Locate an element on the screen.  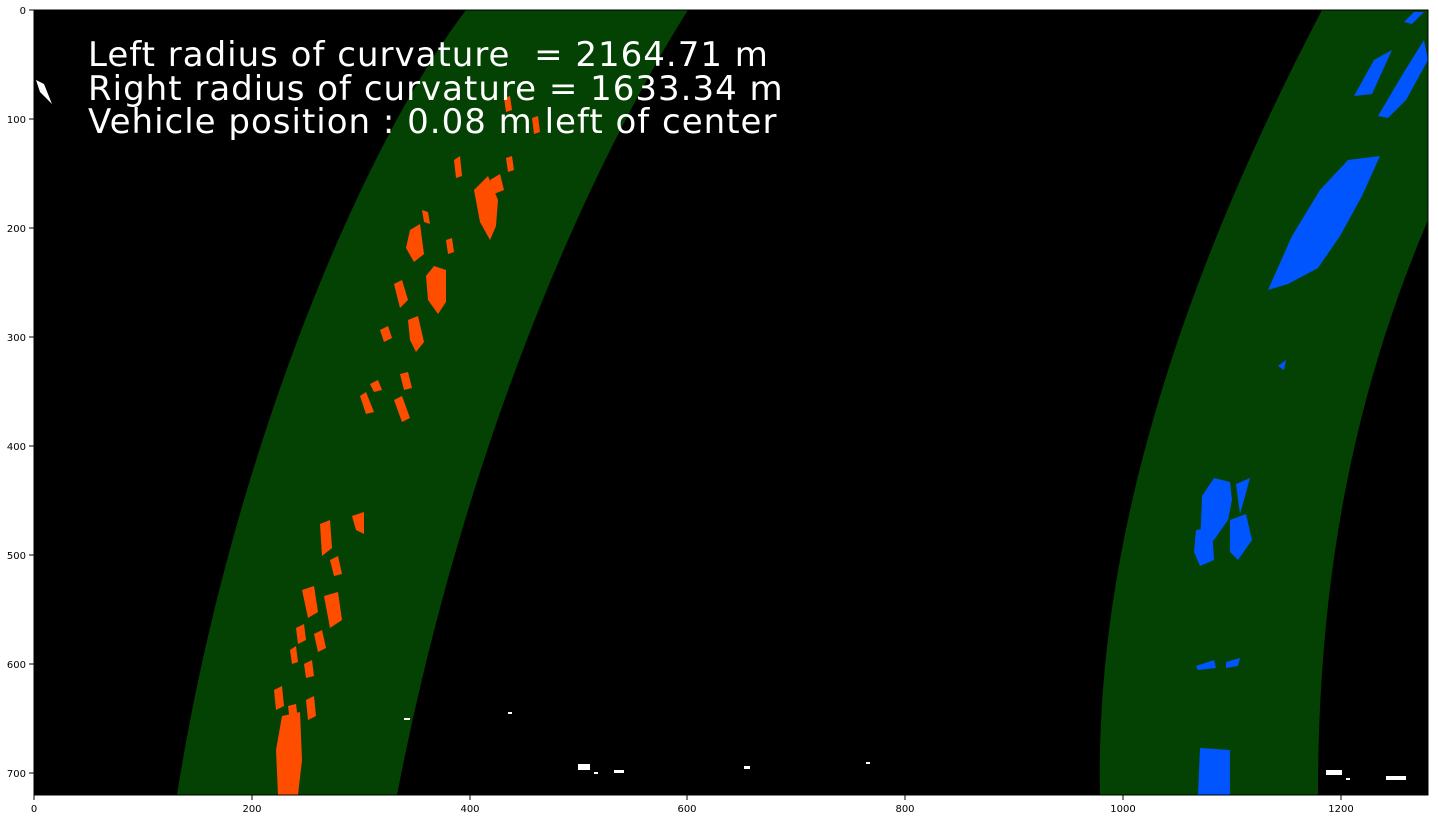
right-curvature-text: Right radius of curvature = 1633.34 m is located at coordinates (436, 89).